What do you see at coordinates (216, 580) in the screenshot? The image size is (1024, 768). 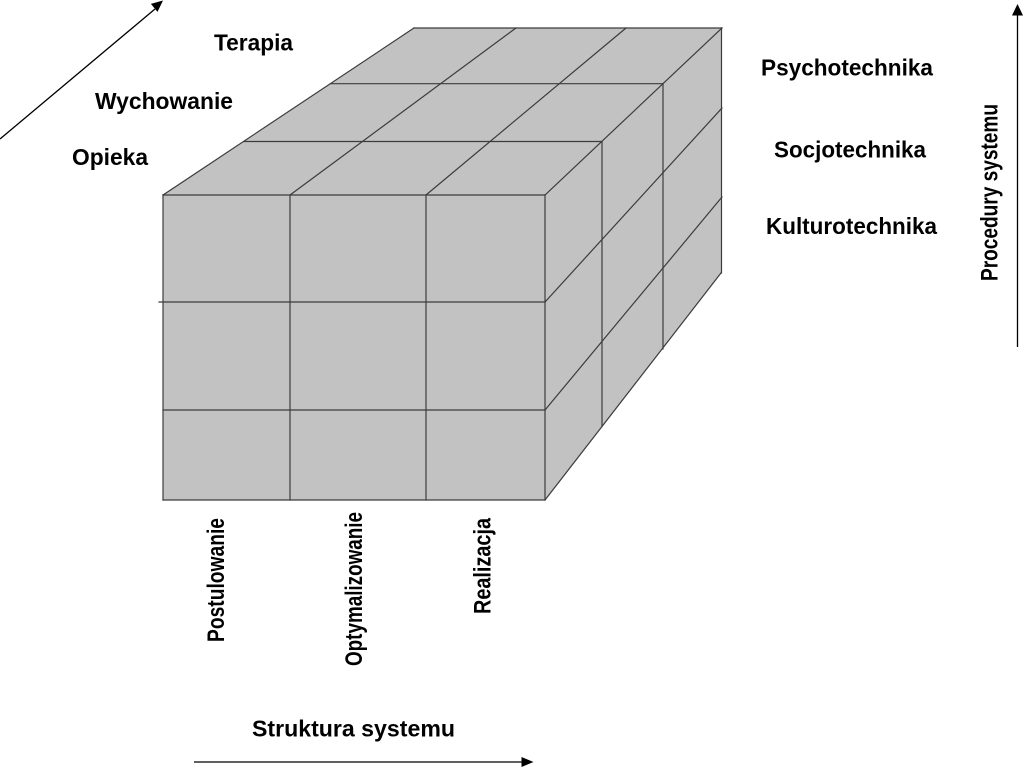 I see `svg-text: Postulowanie` at bounding box center [216, 580].